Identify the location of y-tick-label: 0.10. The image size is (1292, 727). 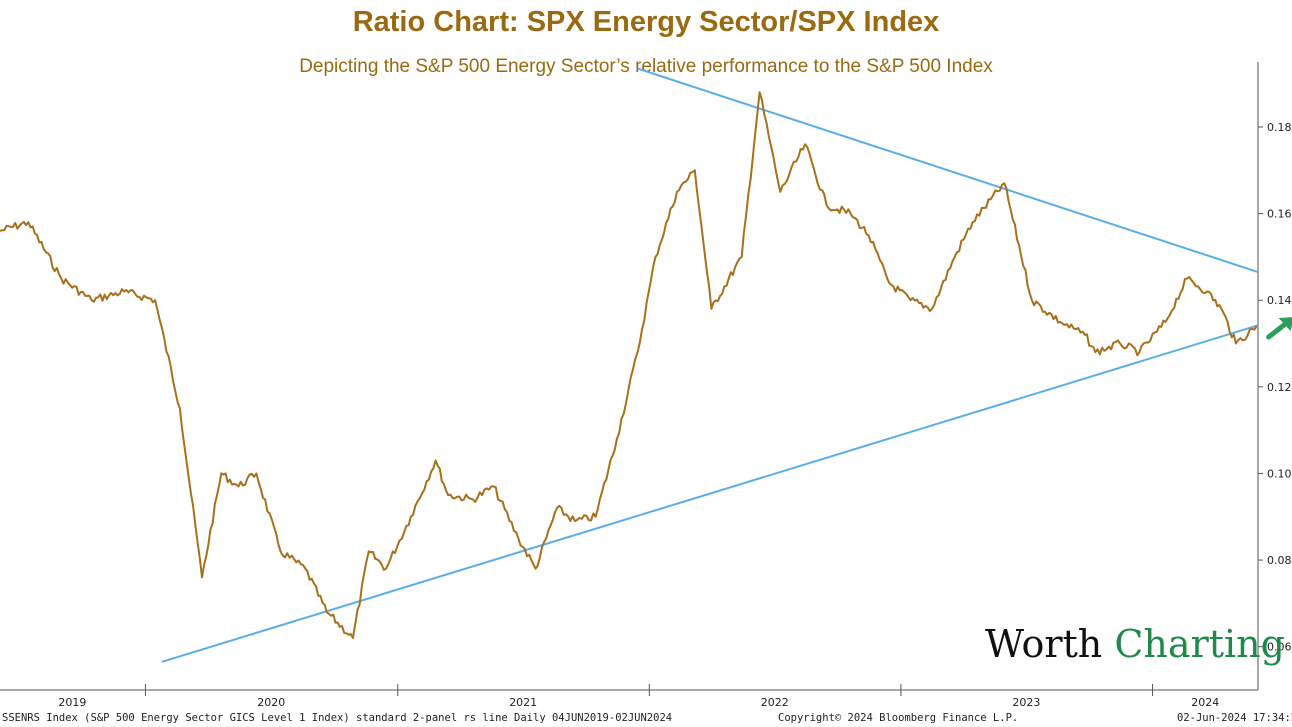
(1279, 473).